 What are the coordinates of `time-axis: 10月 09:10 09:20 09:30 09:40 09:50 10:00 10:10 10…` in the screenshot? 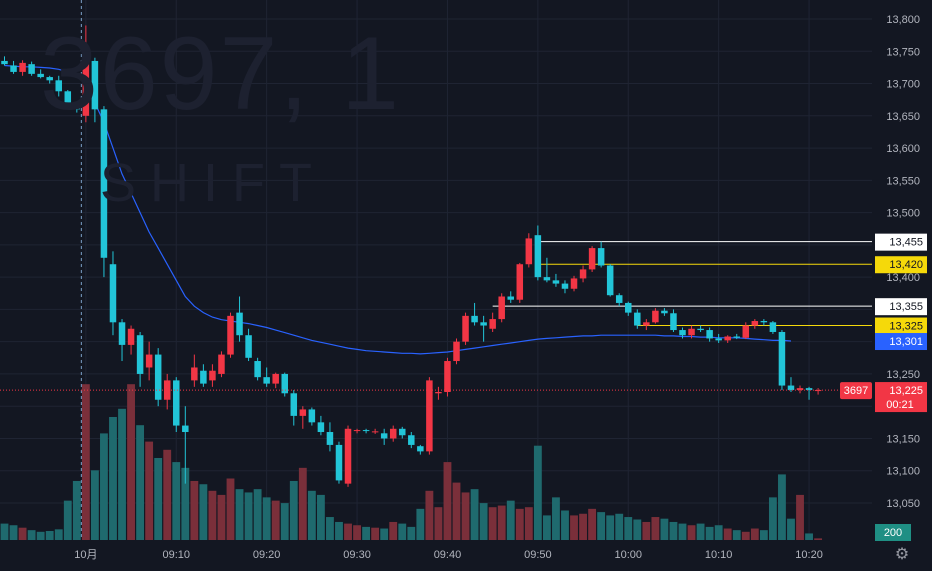 It's located at (448, 555).